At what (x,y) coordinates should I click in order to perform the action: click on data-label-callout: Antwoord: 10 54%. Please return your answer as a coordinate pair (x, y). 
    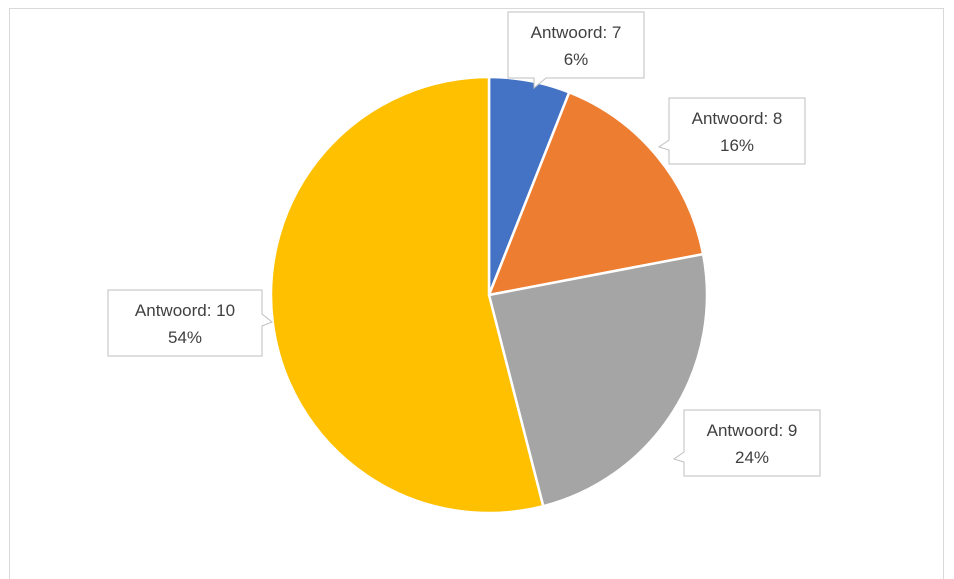
    Looking at the image, I should click on (190, 323).